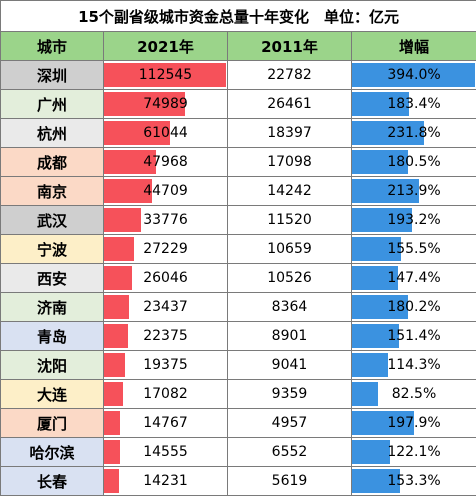 This screenshot has height=496, width=476. I want to click on growth-value: 155.5%, so click(413, 249).